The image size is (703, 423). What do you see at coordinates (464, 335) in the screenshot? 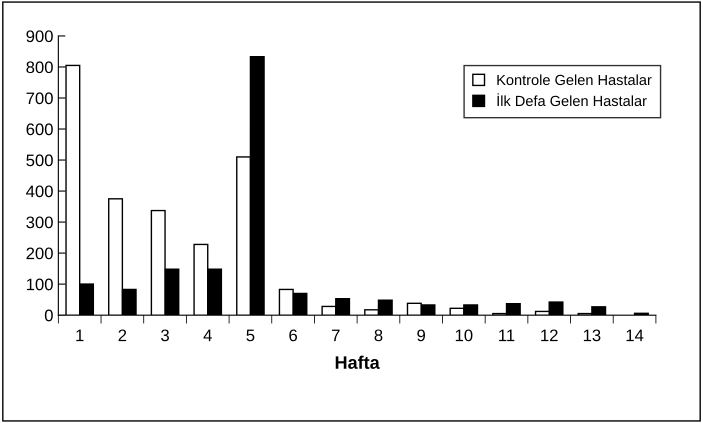
I see `x-tick-label: 10` at bounding box center [464, 335].